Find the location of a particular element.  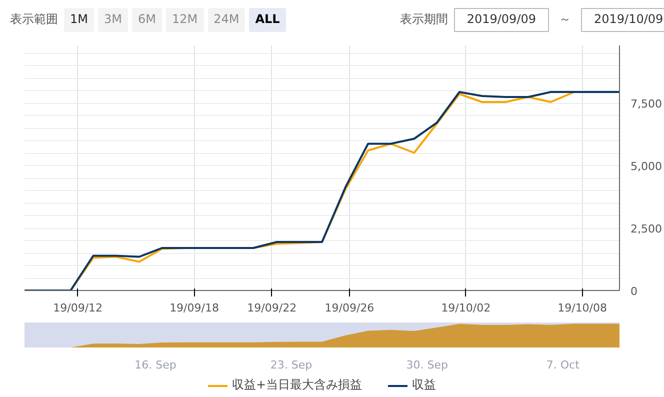

x-tick-label: 23. Sep is located at coordinates (291, 365).